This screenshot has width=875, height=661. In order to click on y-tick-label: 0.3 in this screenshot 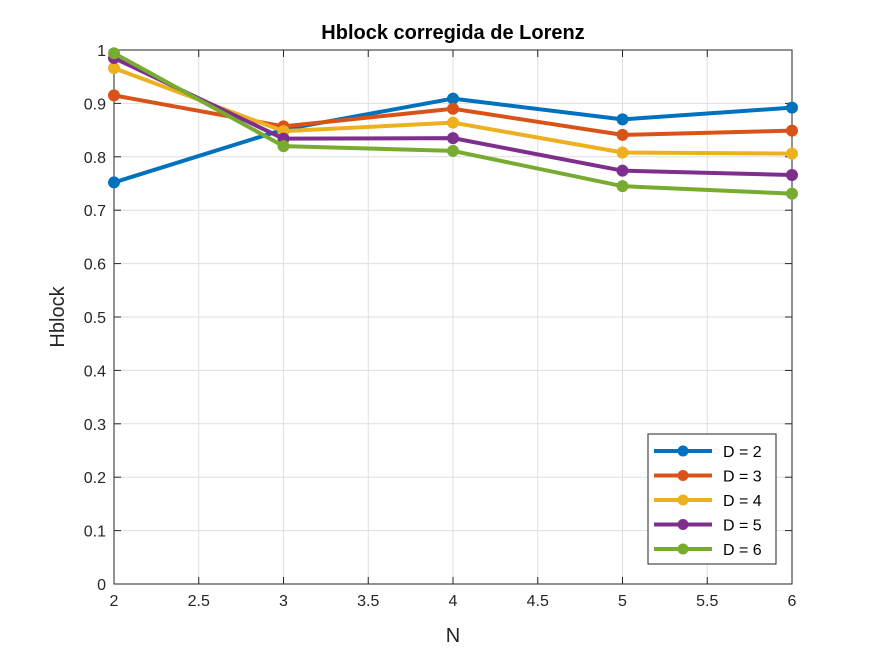, I will do `click(95, 425)`.